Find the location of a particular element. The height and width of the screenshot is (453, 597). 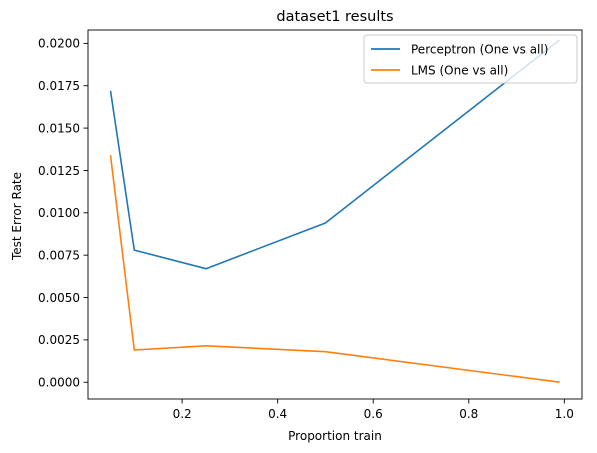

x-tick-label: 1.0 is located at coordinates (564, 414).